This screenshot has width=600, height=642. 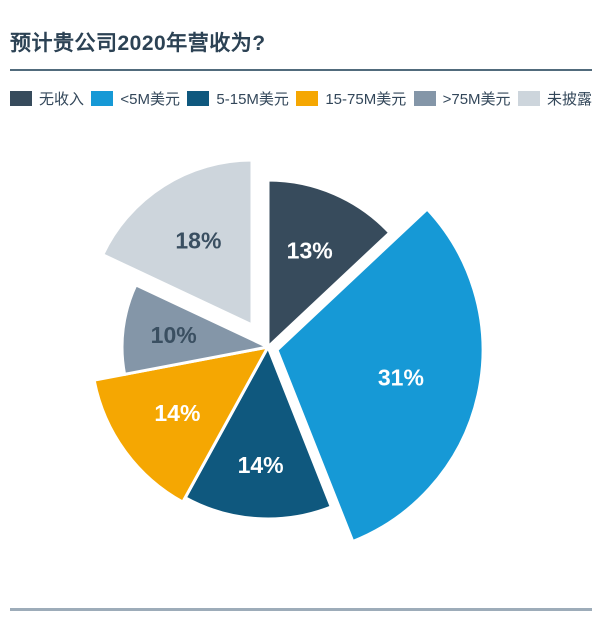 I want to click on legend-item-2: <5M美元, so click(x=135, y=98).